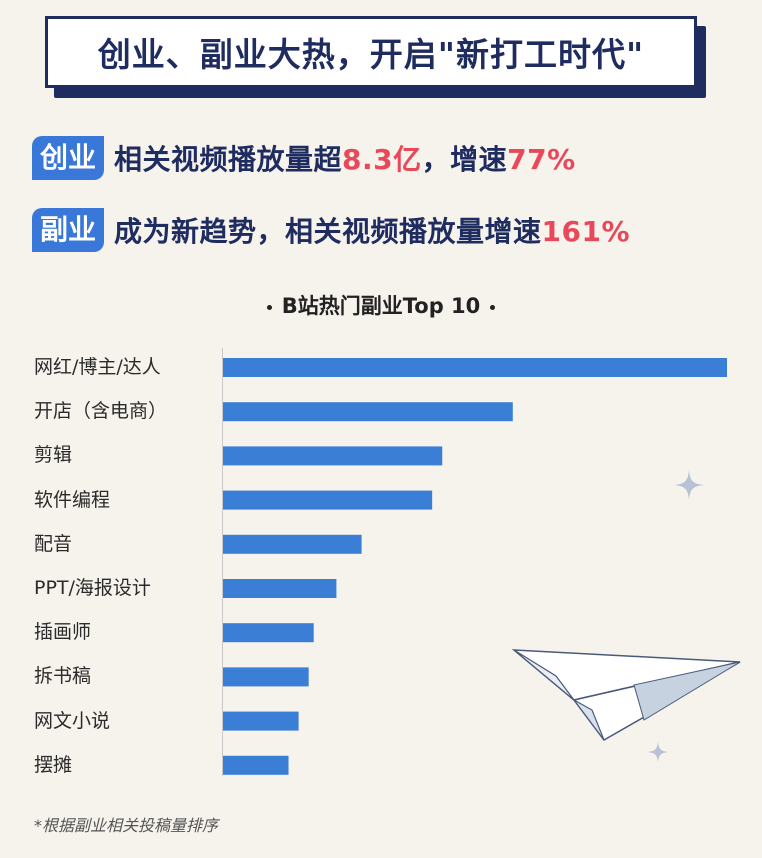  Describe the element at coordinates (101, 411) in the screenshot. I see `category-label-2: 开店（含电商）` at that location.